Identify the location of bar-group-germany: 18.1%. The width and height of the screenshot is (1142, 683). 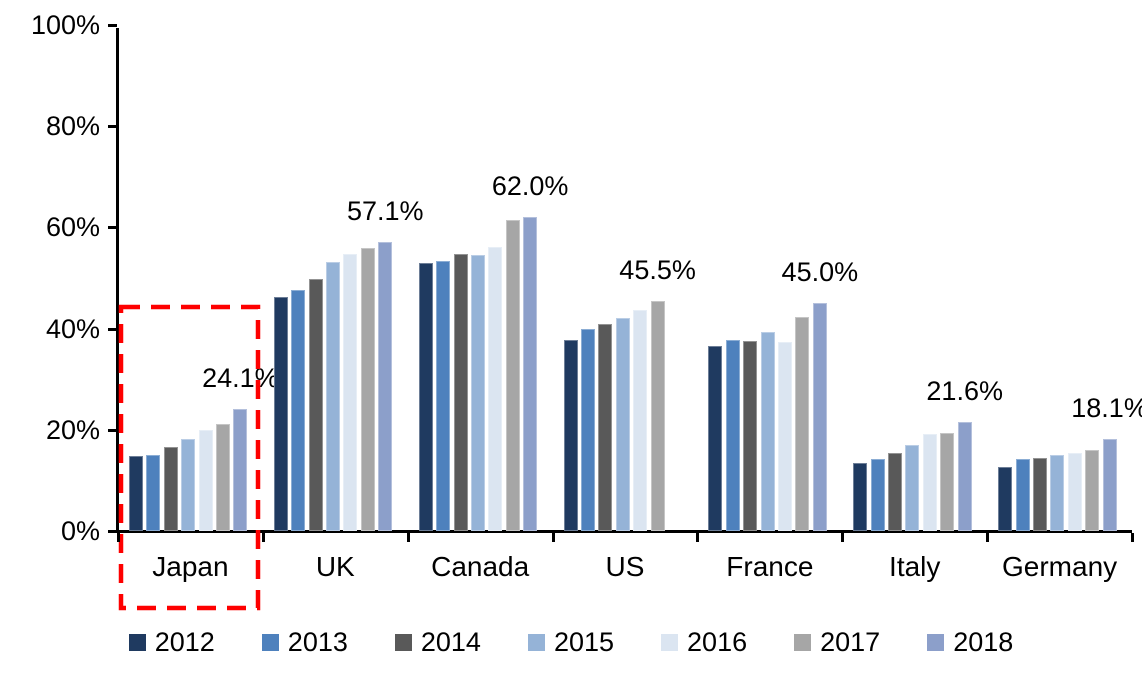
(1064, 279).